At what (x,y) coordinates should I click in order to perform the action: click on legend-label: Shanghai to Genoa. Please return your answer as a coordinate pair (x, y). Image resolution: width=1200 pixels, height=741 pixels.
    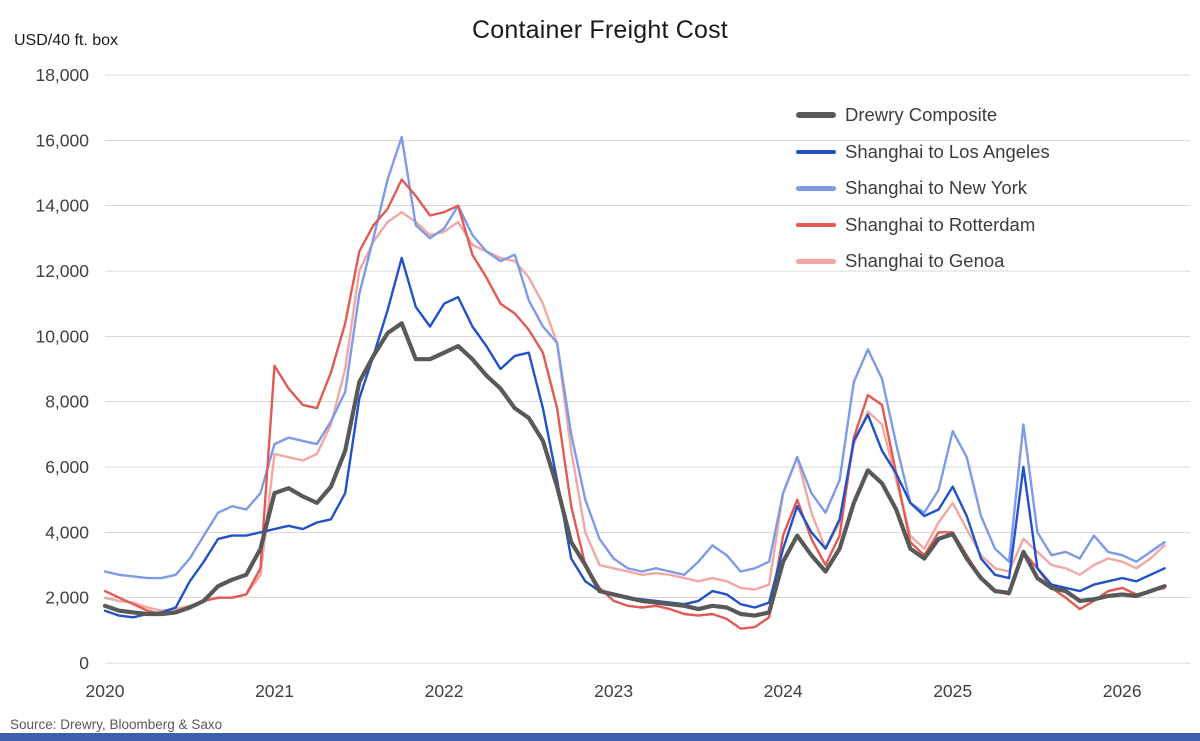
    Looking at the image, I should click on (925, 261).